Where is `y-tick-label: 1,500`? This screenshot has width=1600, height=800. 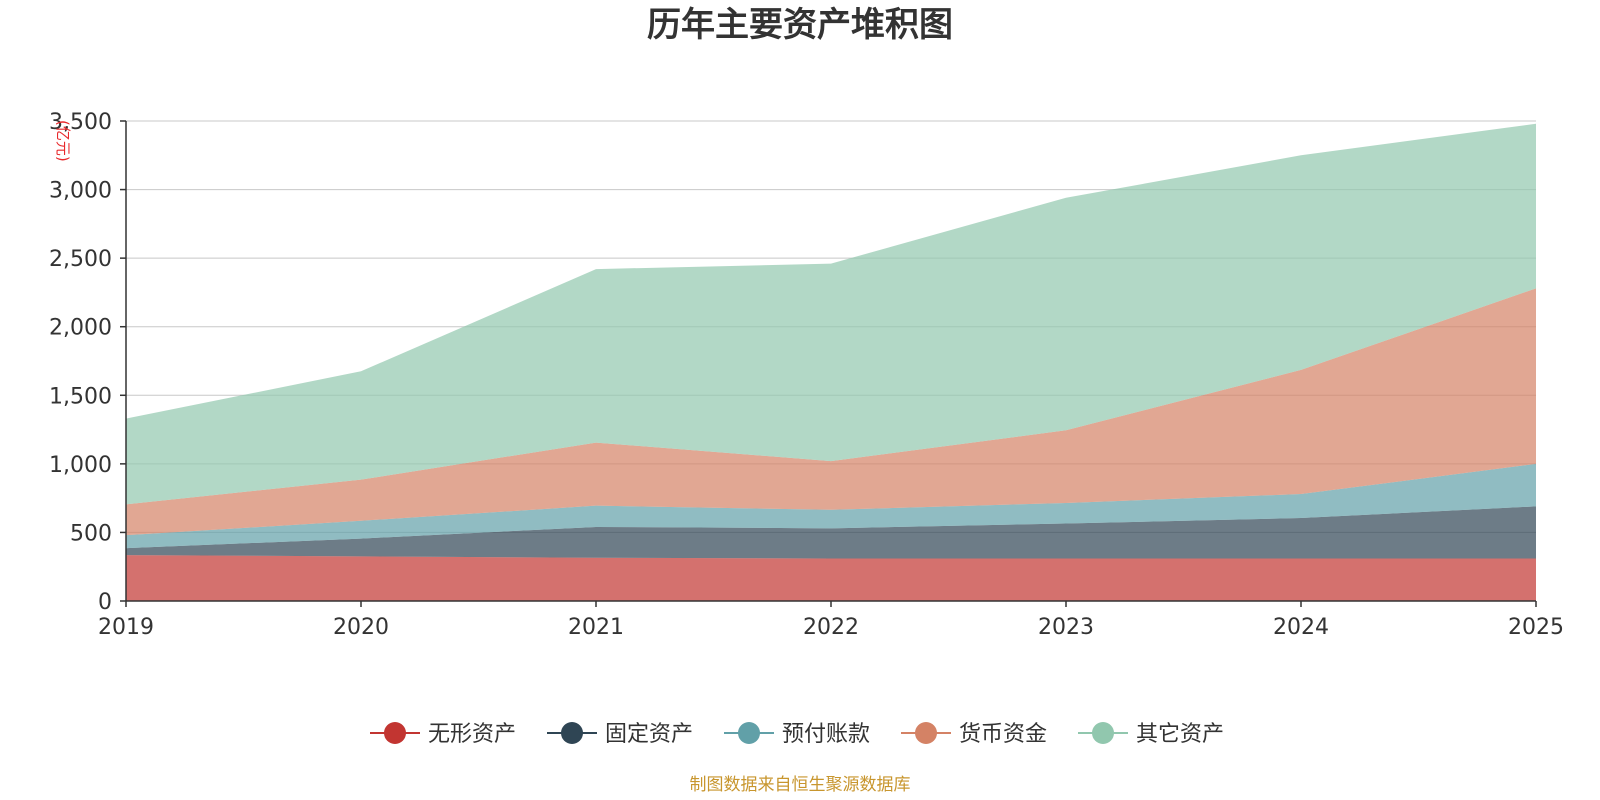
y-tick-label: 1,500 is located at coordinates (80, 396).